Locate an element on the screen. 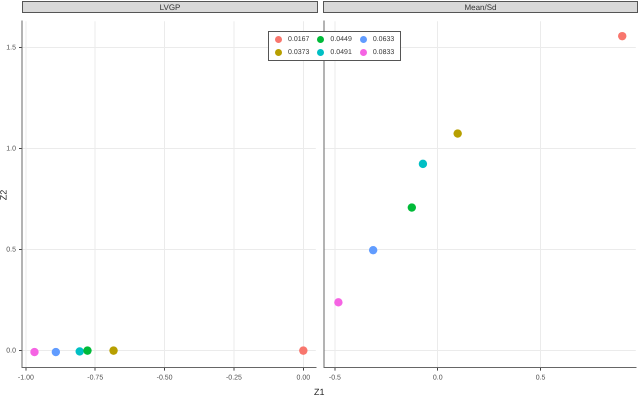  y-axis-title: Z2 is located at coordinates (4, 195).